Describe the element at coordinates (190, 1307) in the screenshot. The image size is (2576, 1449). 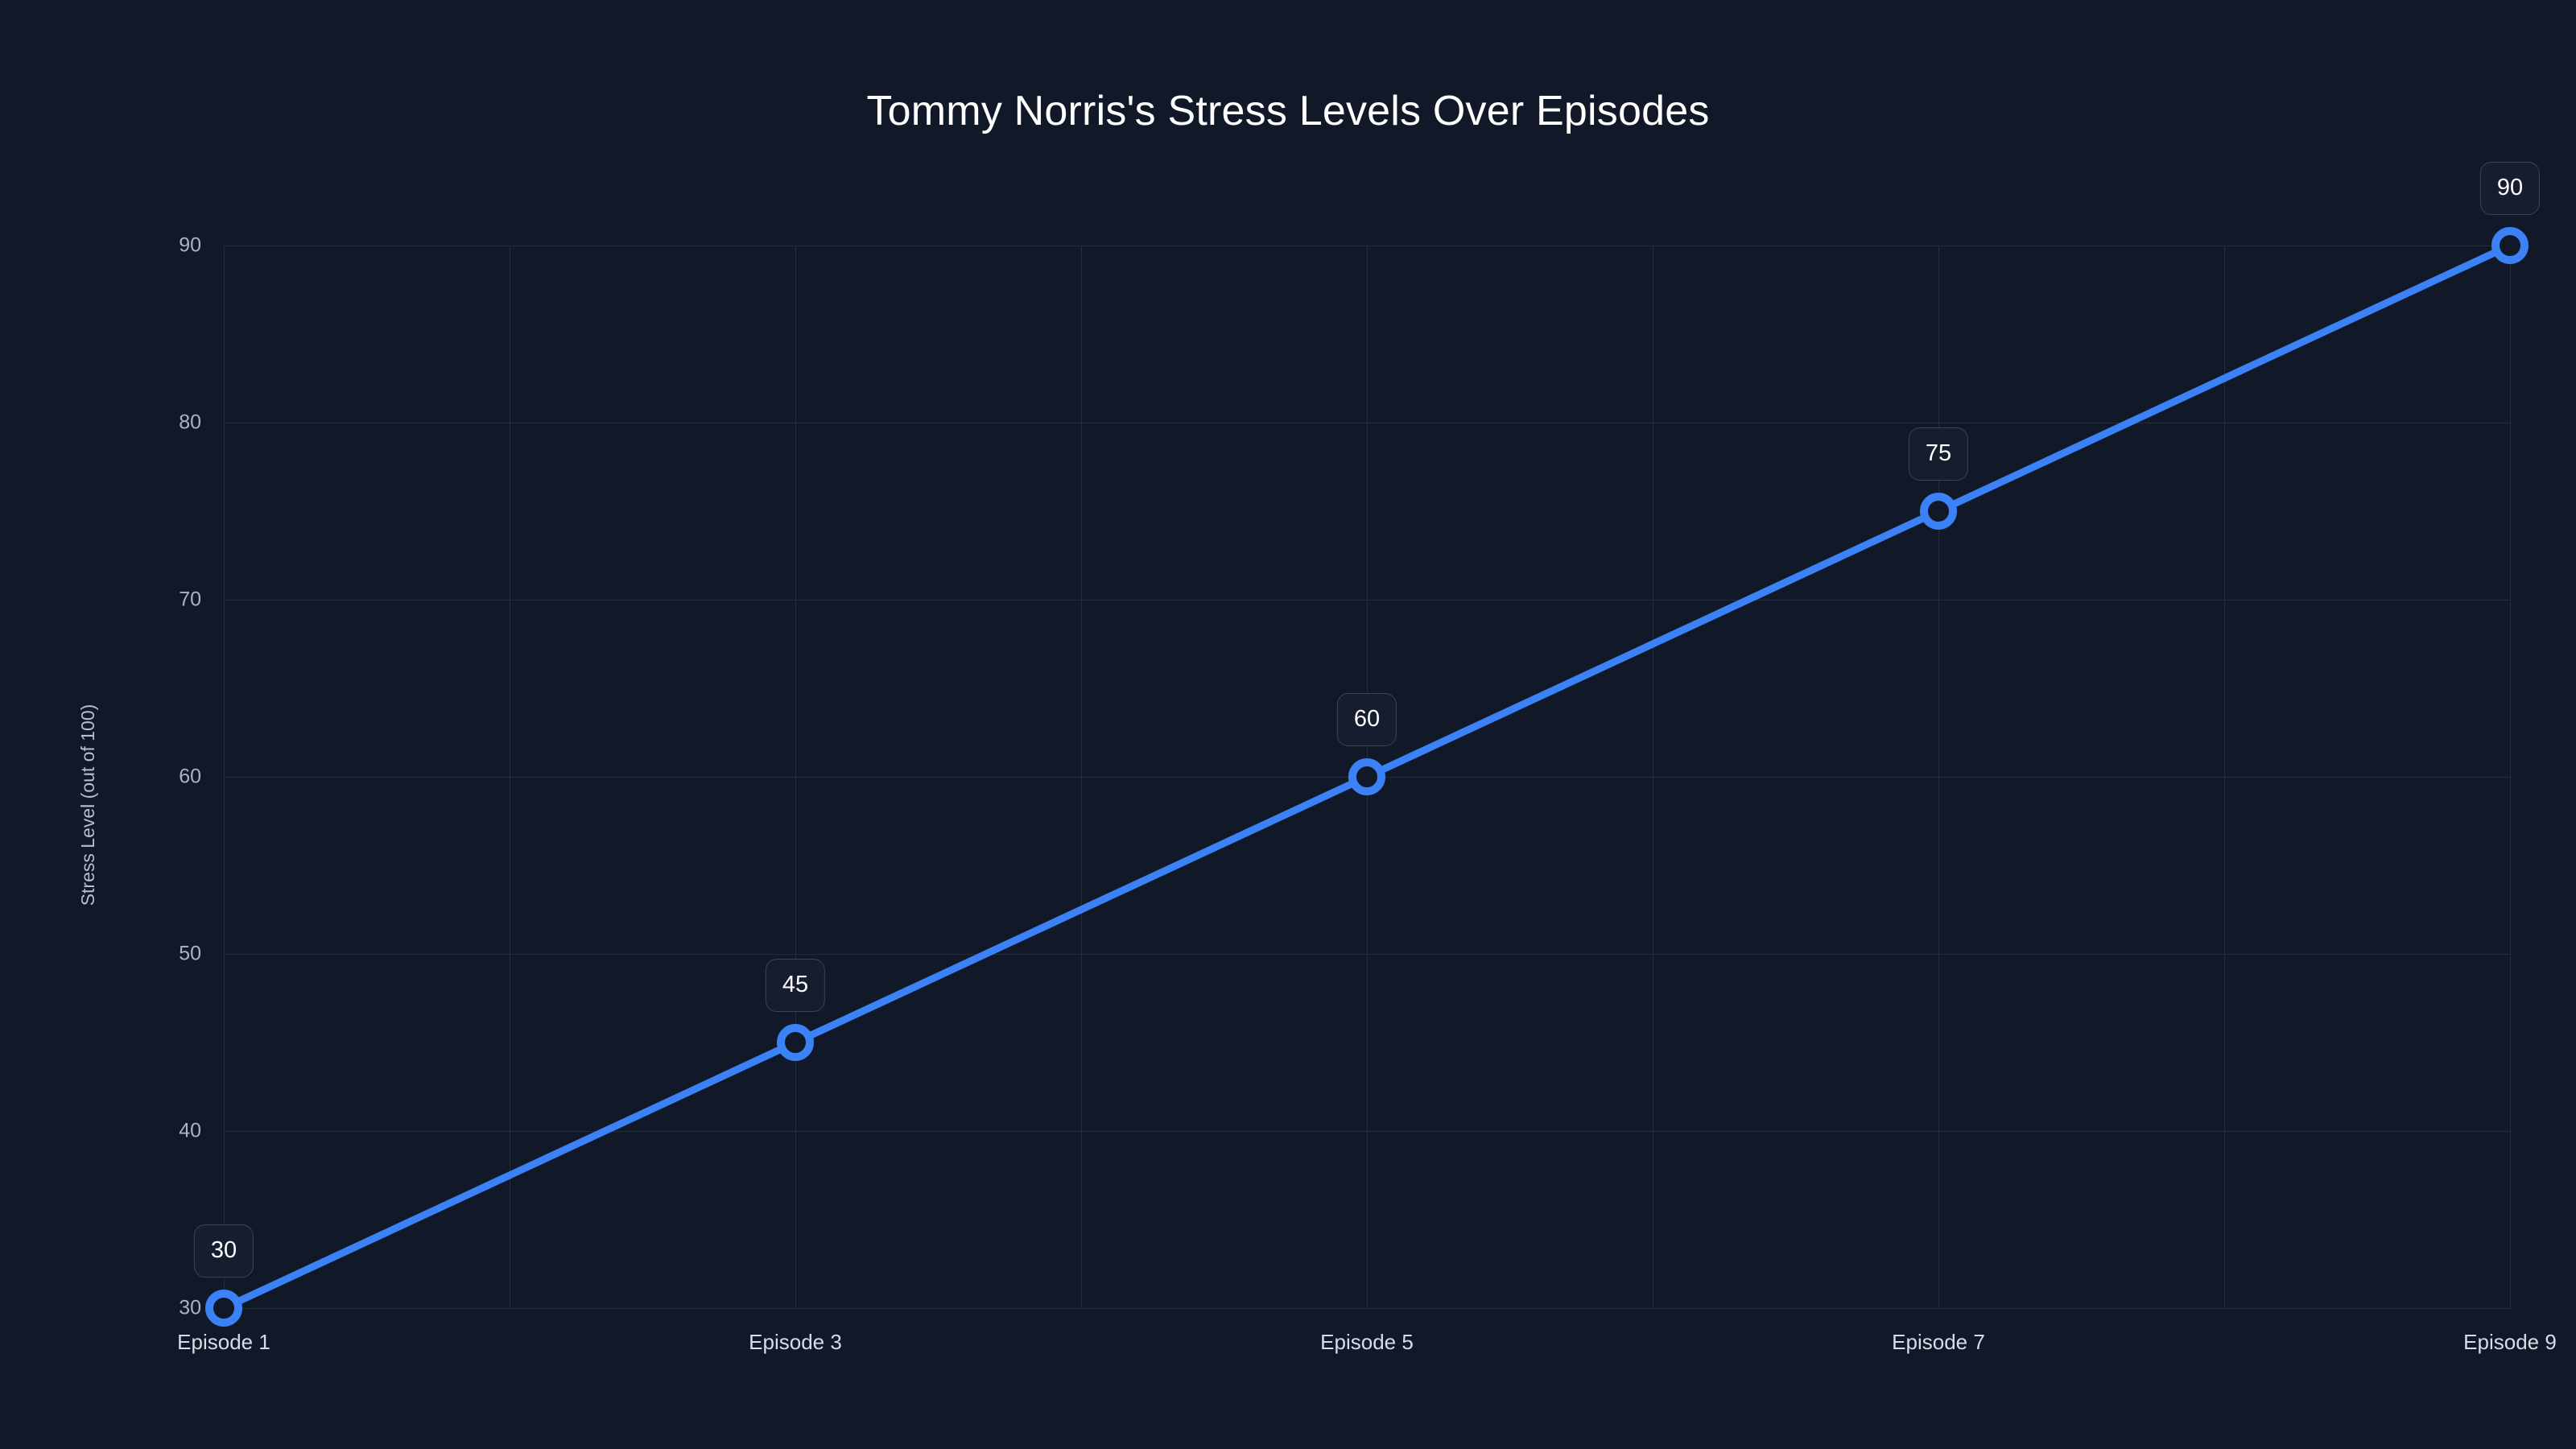
I see `y-axis-tick-label: 30` at that location.